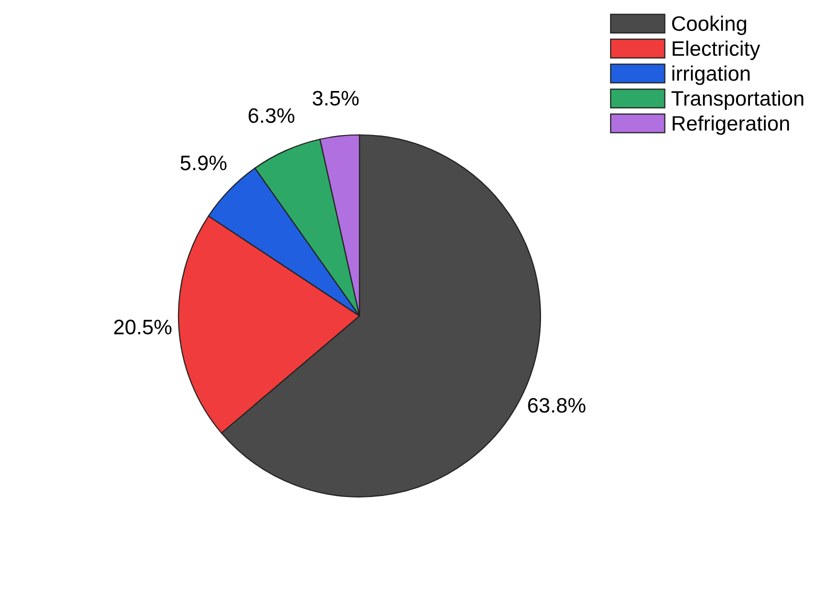 The image size is (817, 596). What do you see at coordinates (203, 163) in the screenshot?
I see `data-label: 5.9%` at bounding box center [203, 163].